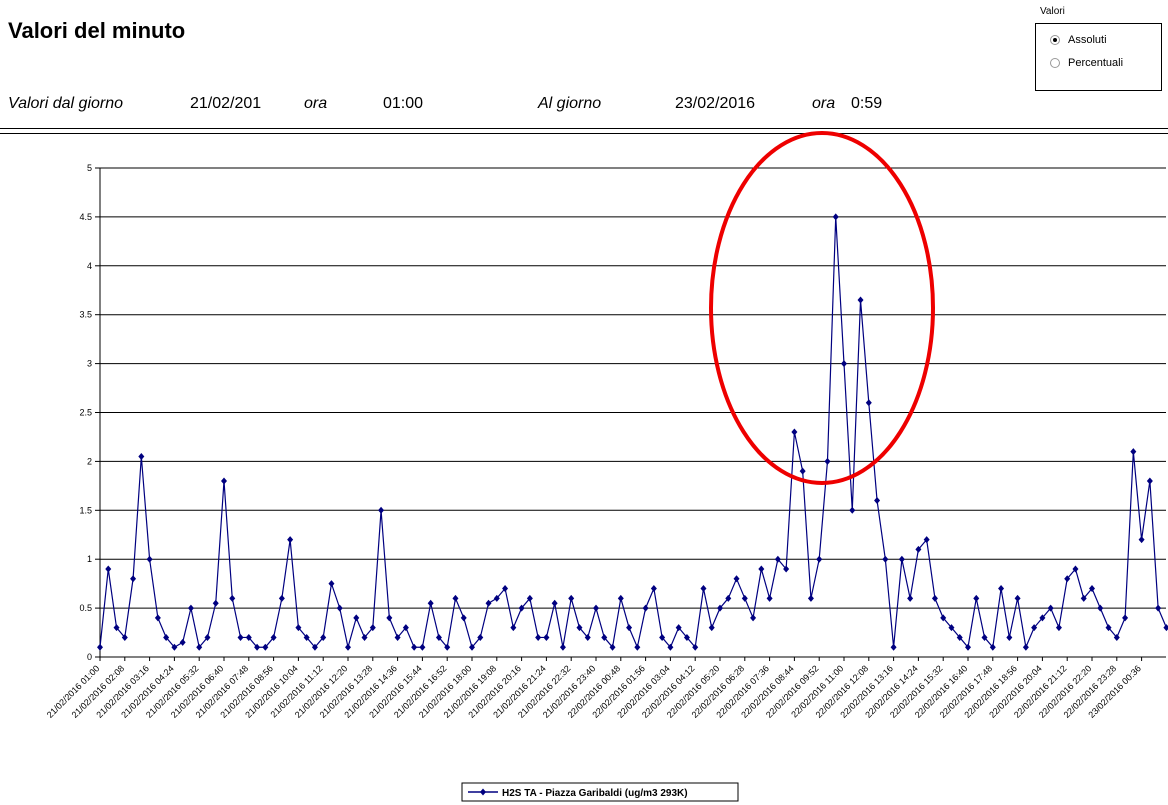 Image resolution: width=1168 pixels, height=805 pixels. Describe the element at coordinates (66, 103) in the screenshot. I see `from-label: Valori dal giorno` at that location.